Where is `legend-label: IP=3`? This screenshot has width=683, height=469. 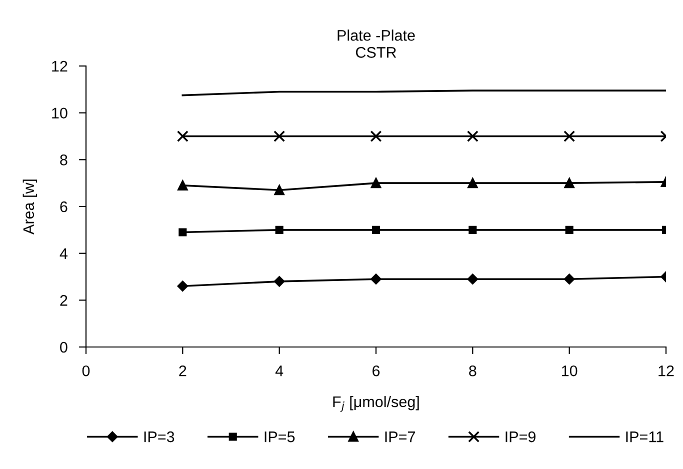
legend-label: IP=3 is located at coordinates (159, 436).